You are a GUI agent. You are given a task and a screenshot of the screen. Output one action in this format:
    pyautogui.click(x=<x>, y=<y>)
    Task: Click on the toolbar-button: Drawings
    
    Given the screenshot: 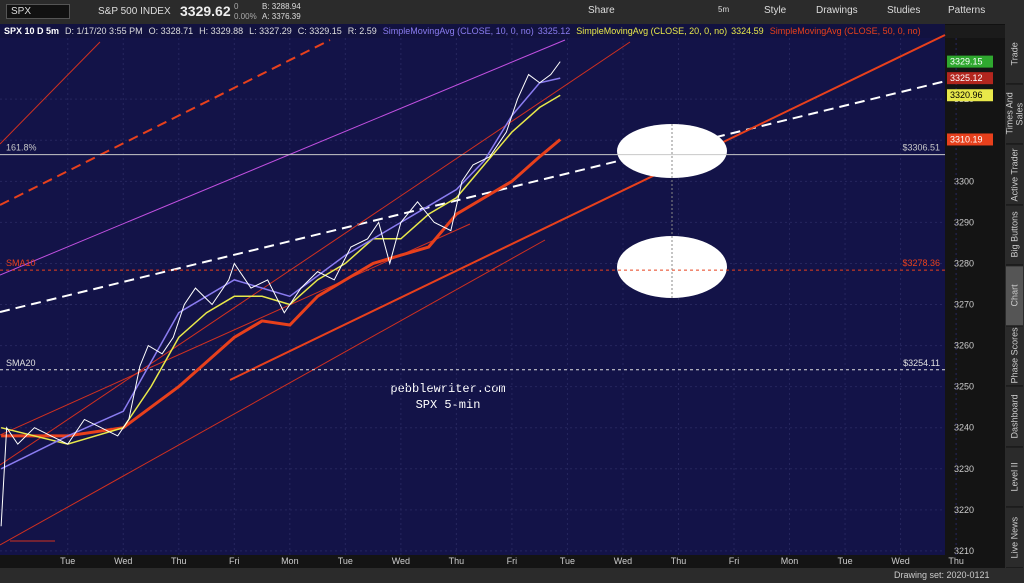 What is the action you would take?
    pyautogui.click(x=837, y=10)
    